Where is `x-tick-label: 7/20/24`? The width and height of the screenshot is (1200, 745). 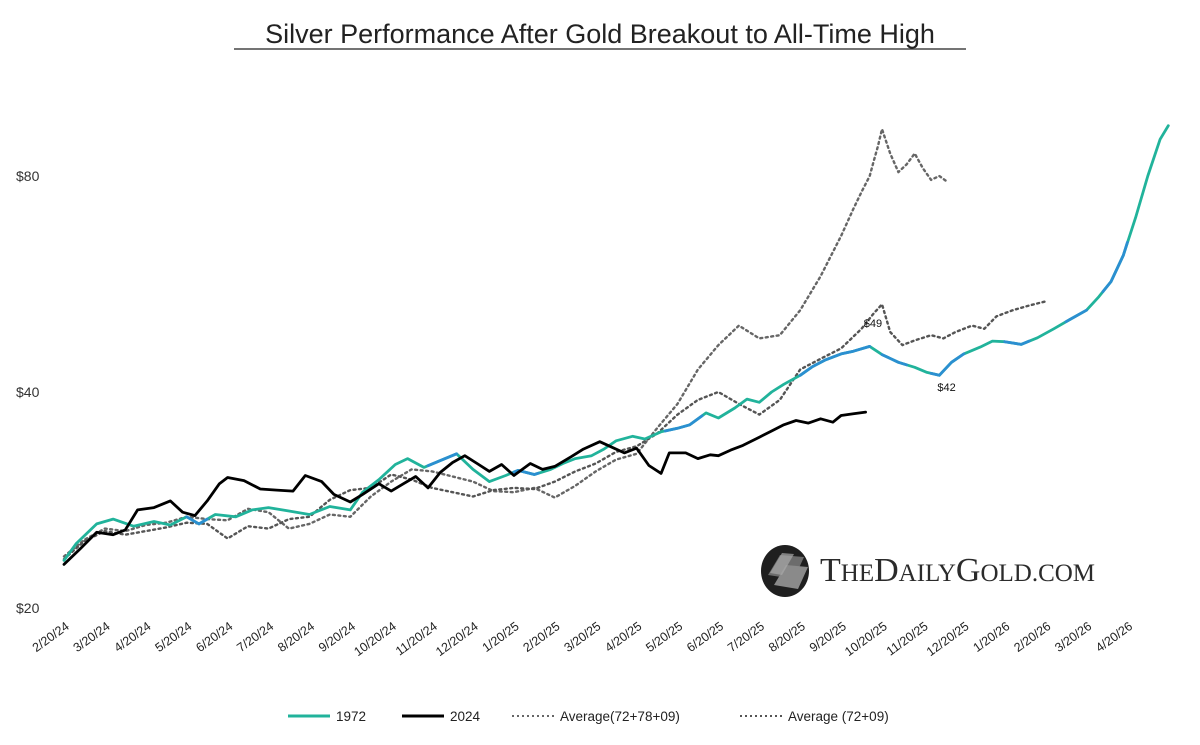
x-tick-label: 7/20/24 is located at coordinates (255, 637).